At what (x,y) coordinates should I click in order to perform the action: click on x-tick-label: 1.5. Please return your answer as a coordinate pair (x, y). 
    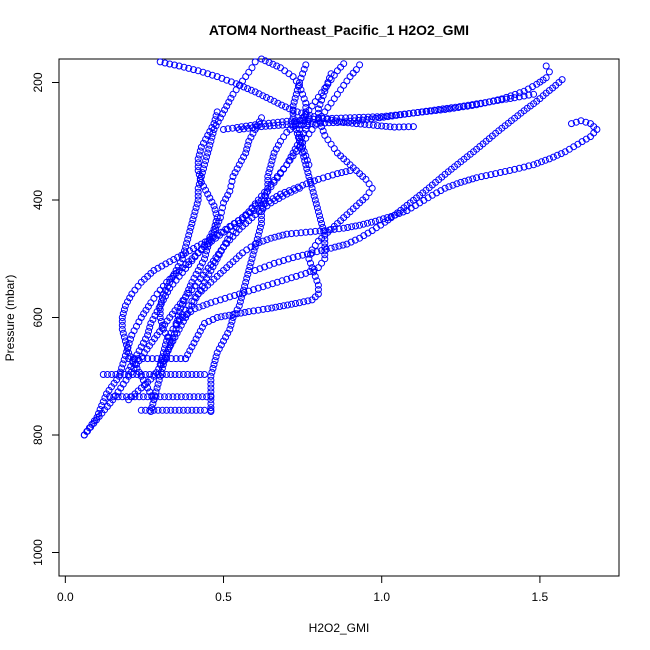
    Looking at the image, I should click on (540, 597).